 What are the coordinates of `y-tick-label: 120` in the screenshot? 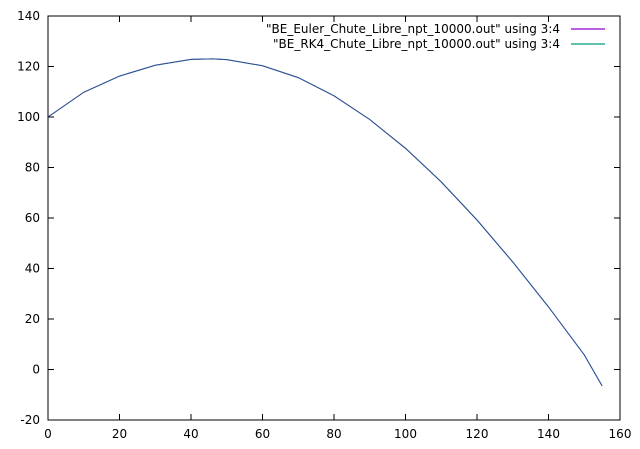 It's located at (28, 67).